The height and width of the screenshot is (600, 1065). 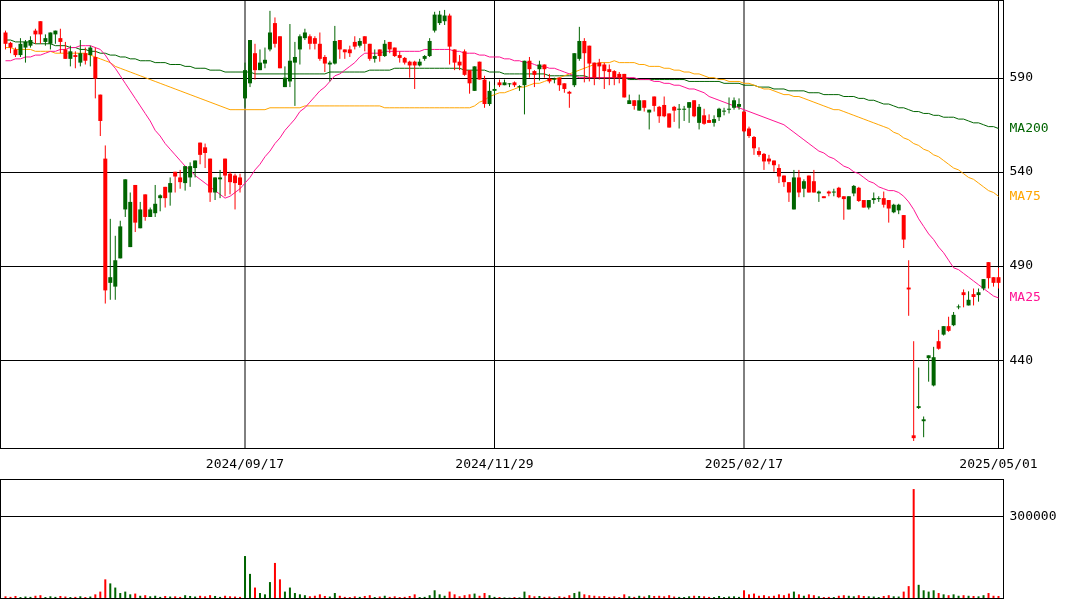 What do you see at coordinates (1025, 297) in the screenshot?
I see `series-label: MA25` at bounding box center [1025, 297].